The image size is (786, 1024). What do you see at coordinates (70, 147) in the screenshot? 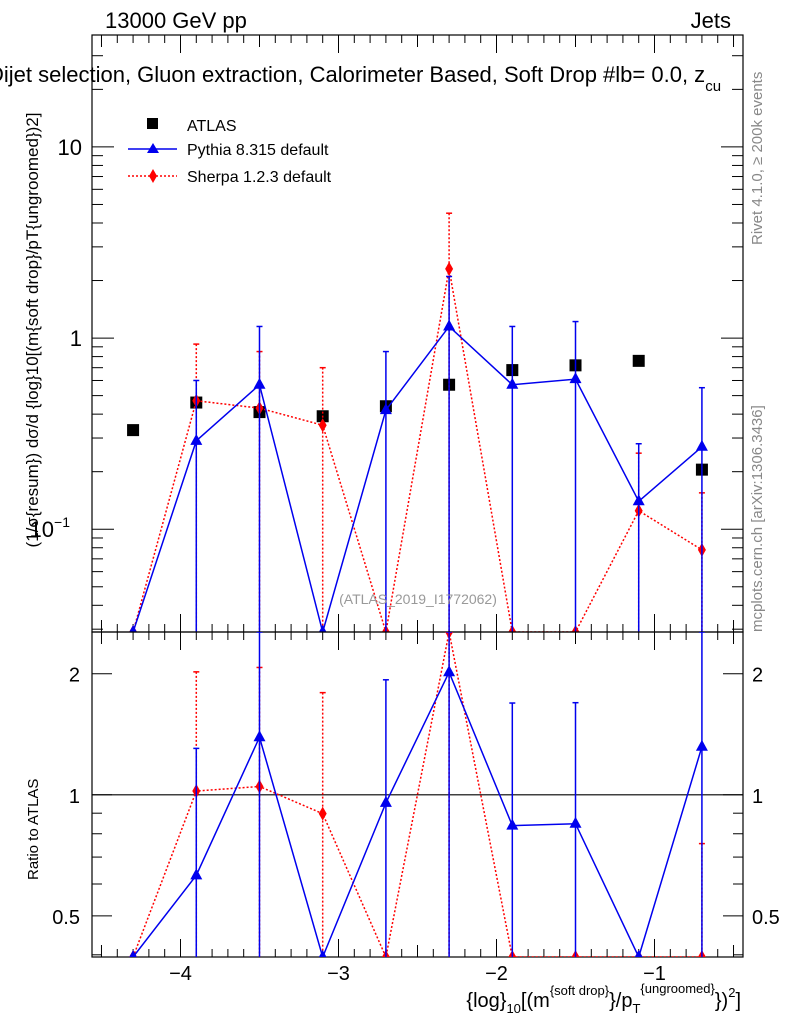
I see `y-tick-label: 10` at bounding box center [70, 147].